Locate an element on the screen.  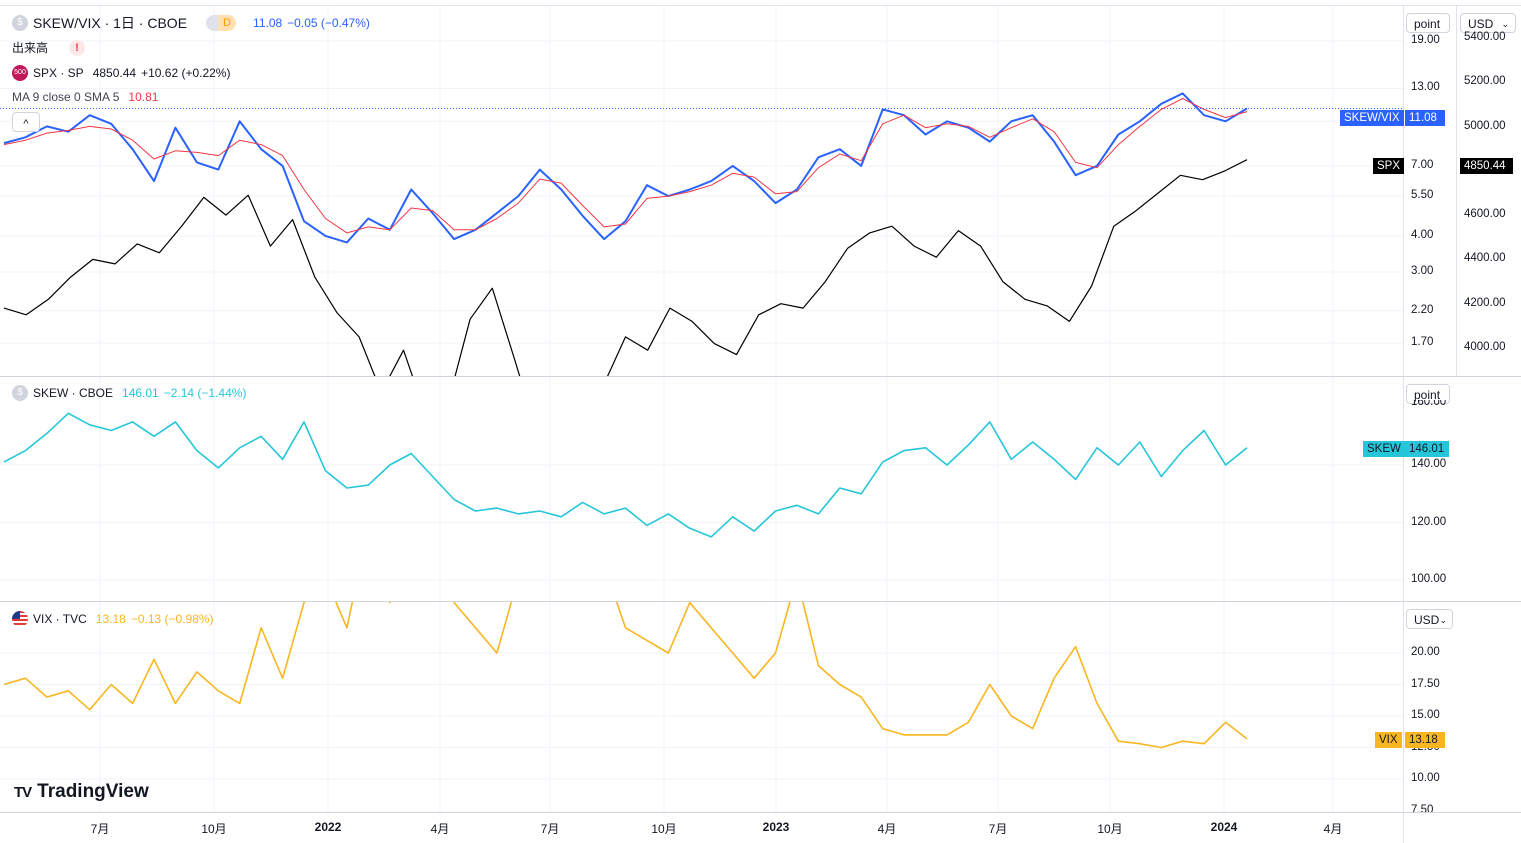
spx-logo-icon: 500 is located at coordinates (20, 73).